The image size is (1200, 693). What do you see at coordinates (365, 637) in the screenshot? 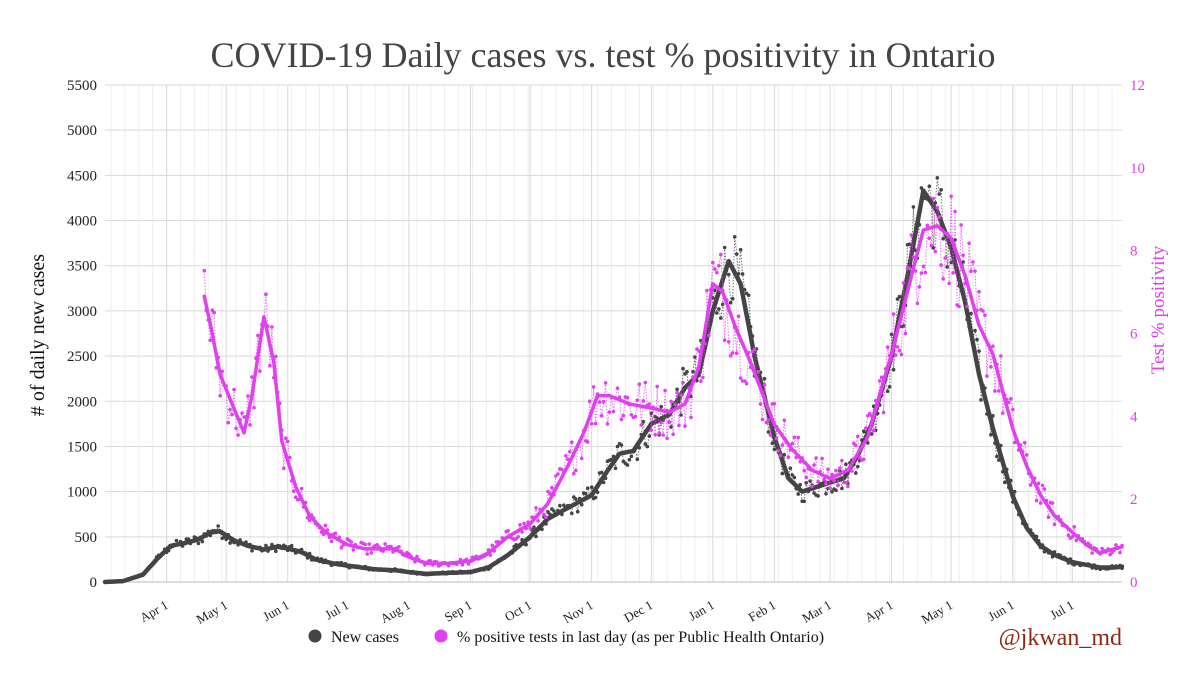
I see `legend-label-new-cases: New cases` at bounding box center [365, 637].